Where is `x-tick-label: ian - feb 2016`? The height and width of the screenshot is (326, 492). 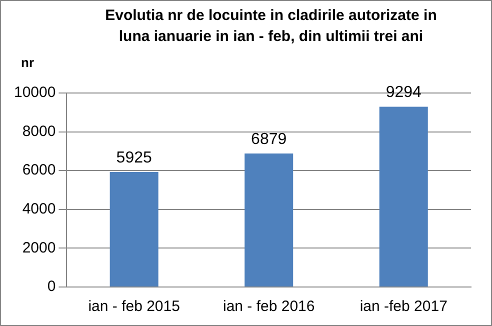 x-tick-label: ian - feb 2016 is located at coordinates (268, 307).